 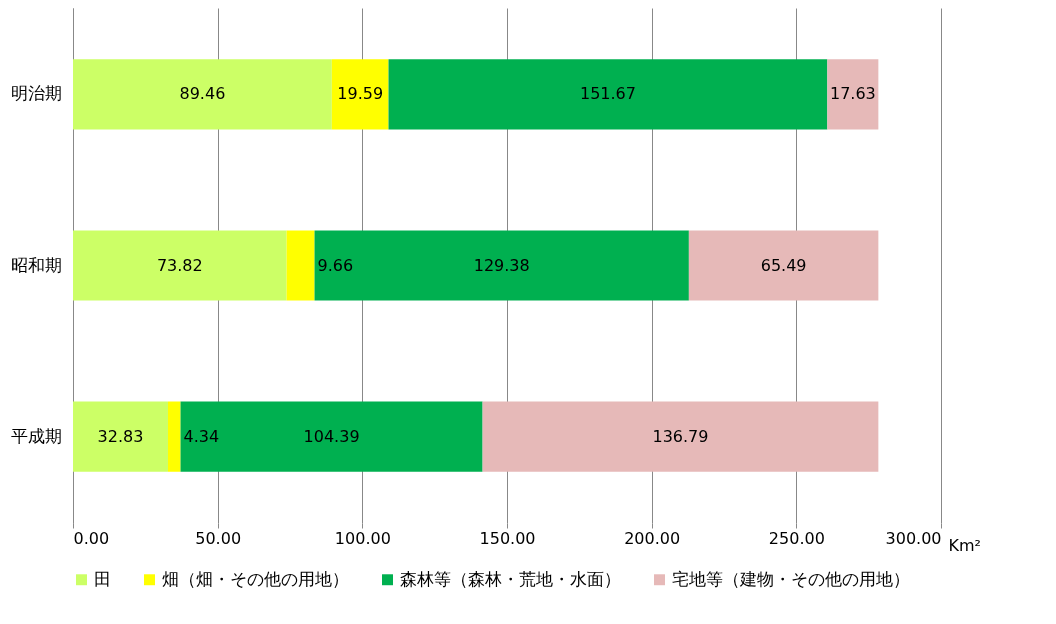 I want to click on data-label: 129.38, so click(x=501, y=265).